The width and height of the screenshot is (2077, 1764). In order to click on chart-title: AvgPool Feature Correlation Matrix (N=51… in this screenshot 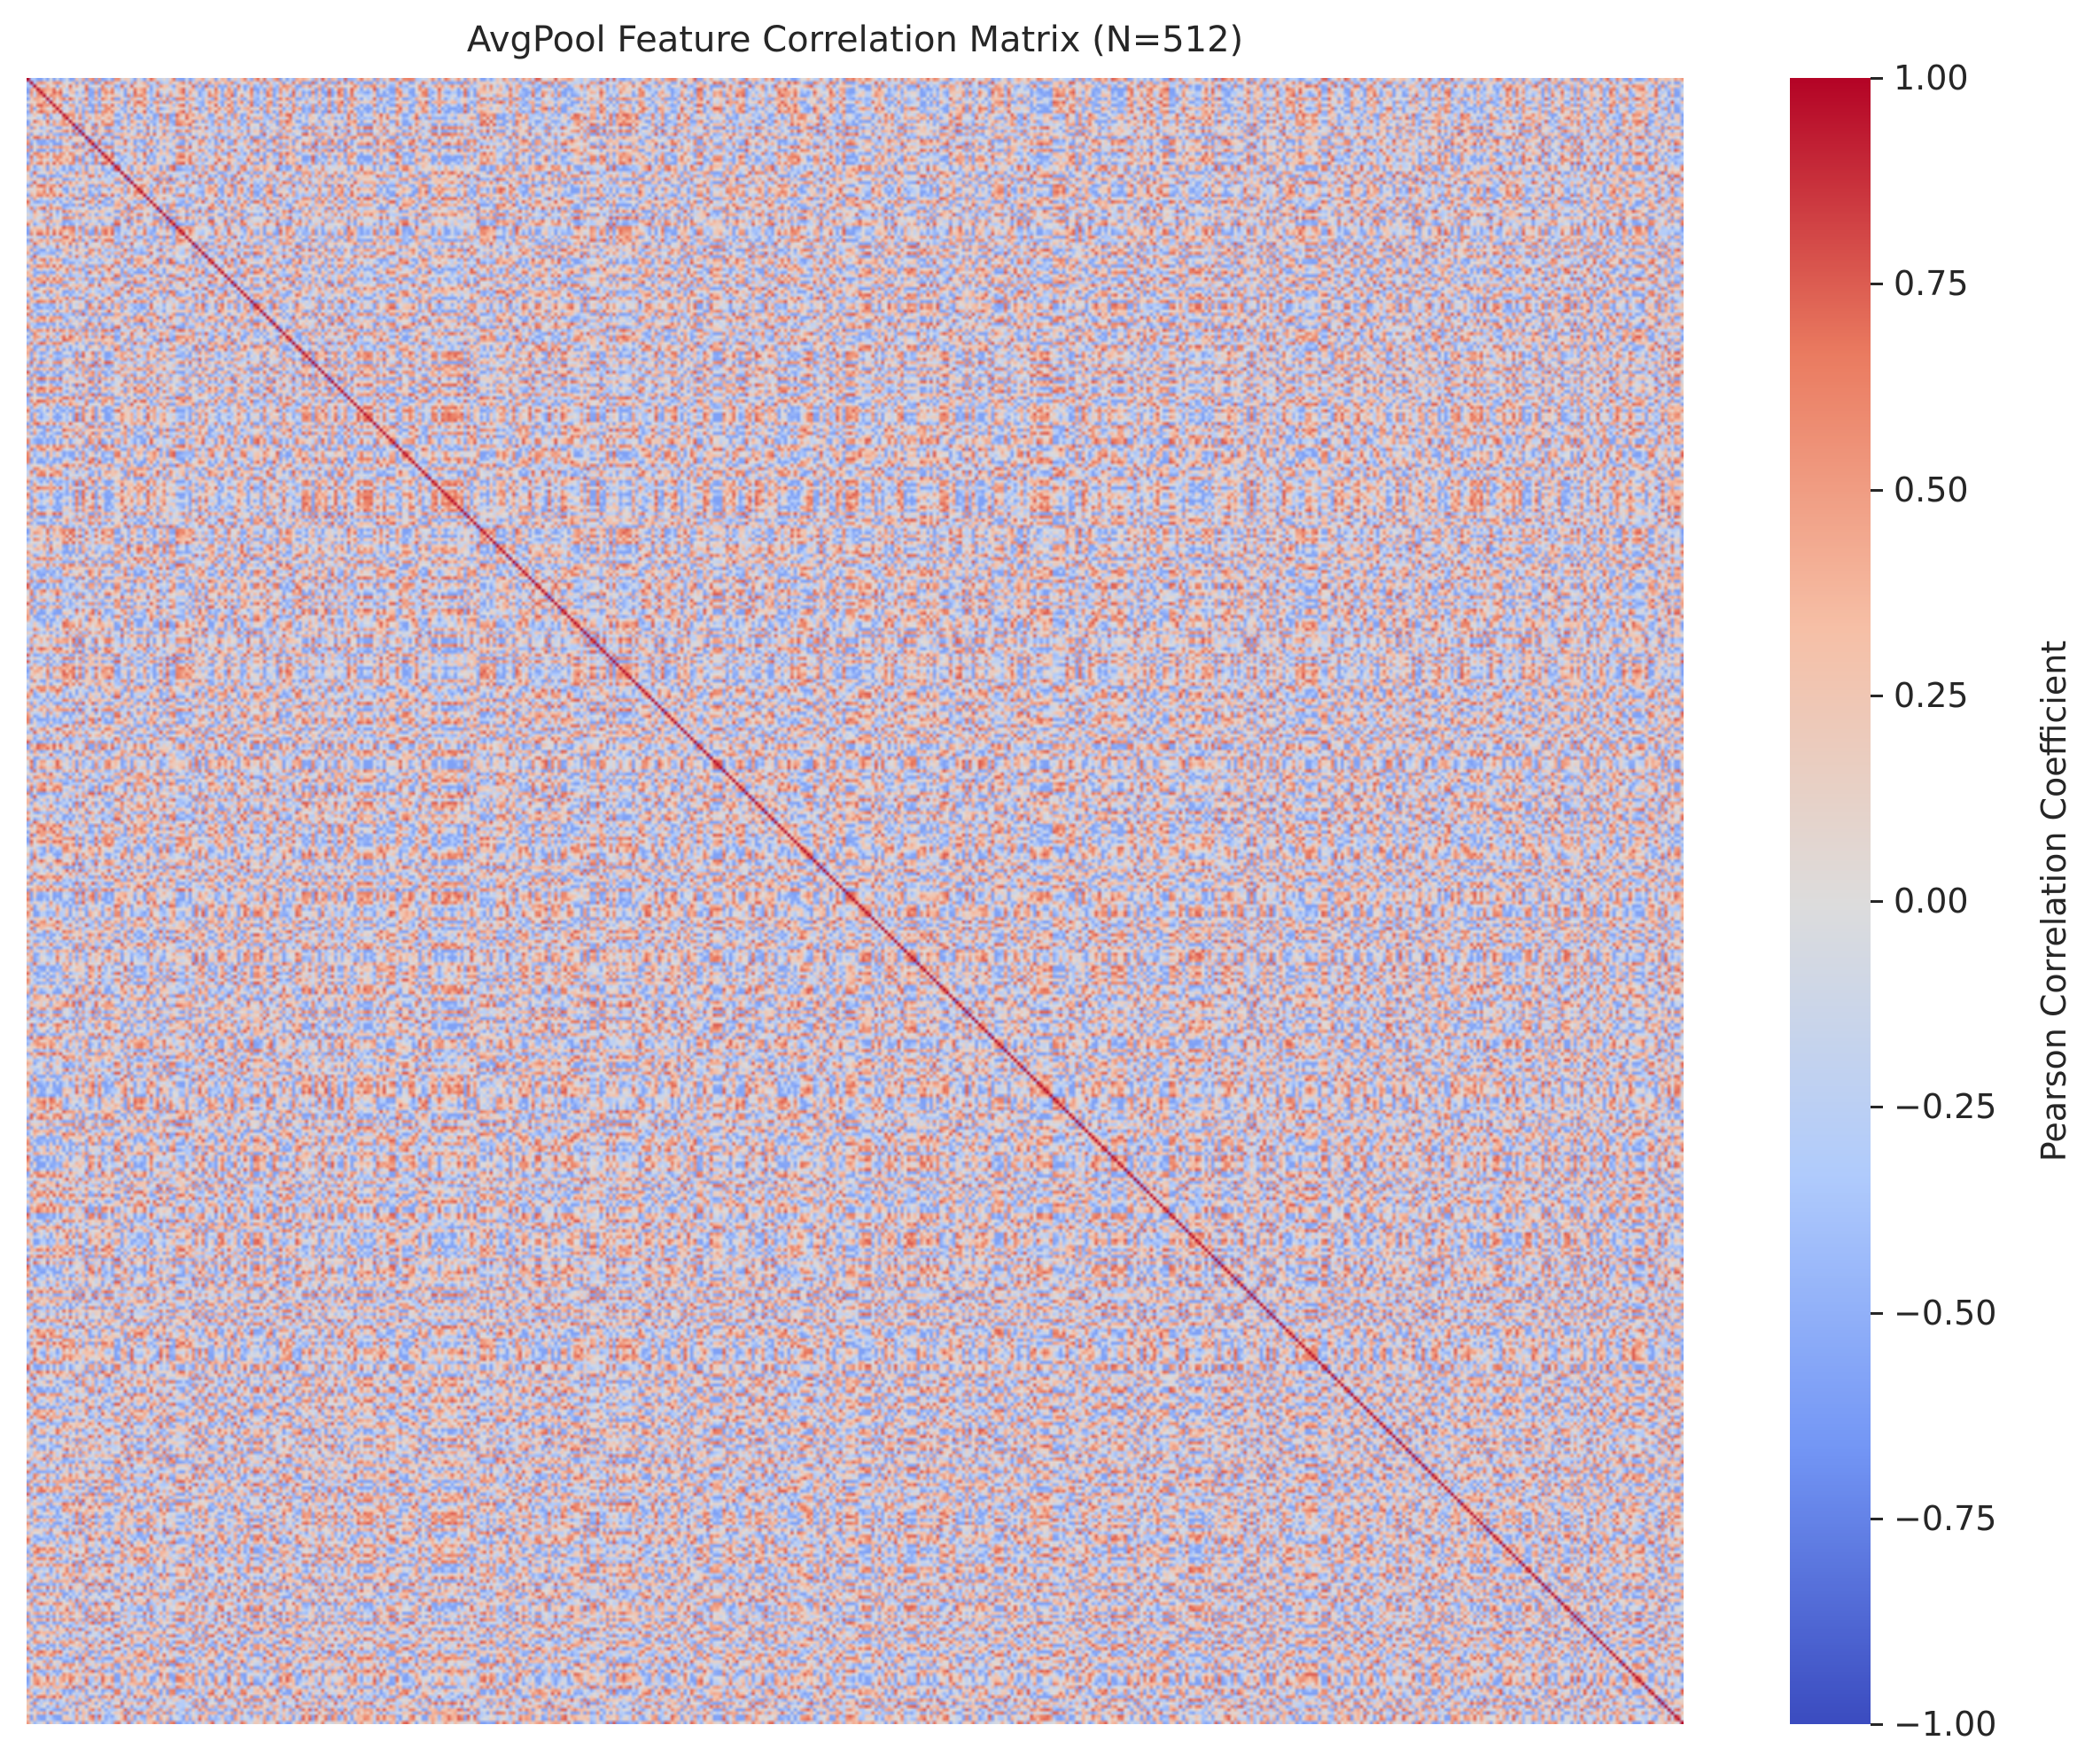, I will do `click(855, 39)`.